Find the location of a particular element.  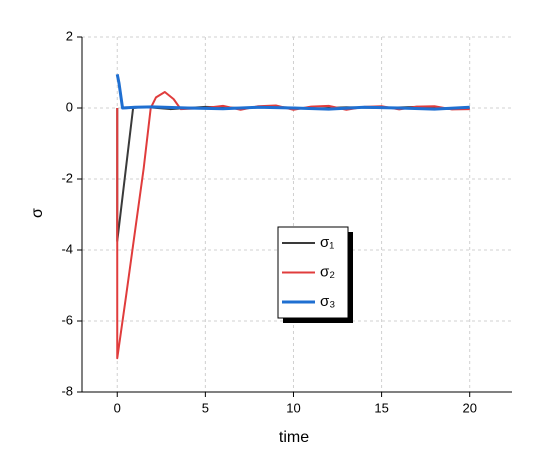

legend-label: σ₁ is located at coordinates (327, 242).